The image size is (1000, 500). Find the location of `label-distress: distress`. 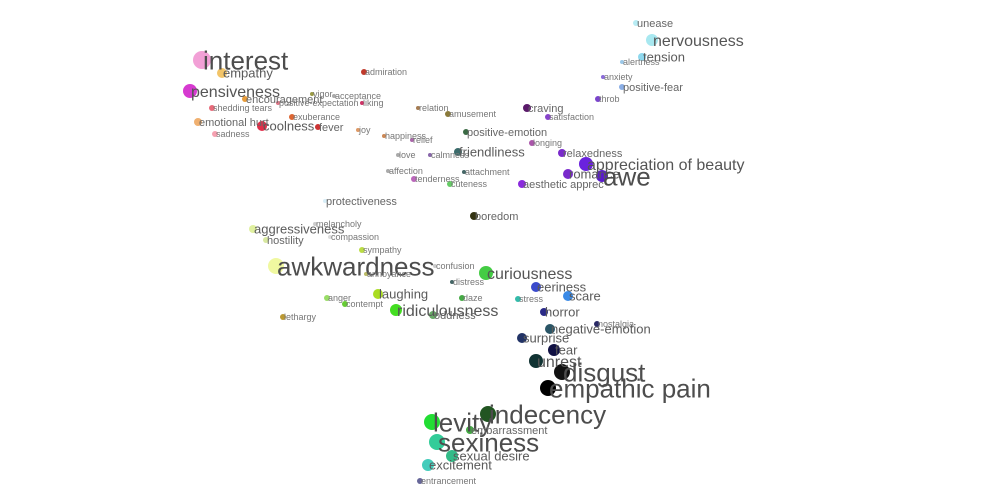

label-distress: distress is located at coordinates (469, 282).